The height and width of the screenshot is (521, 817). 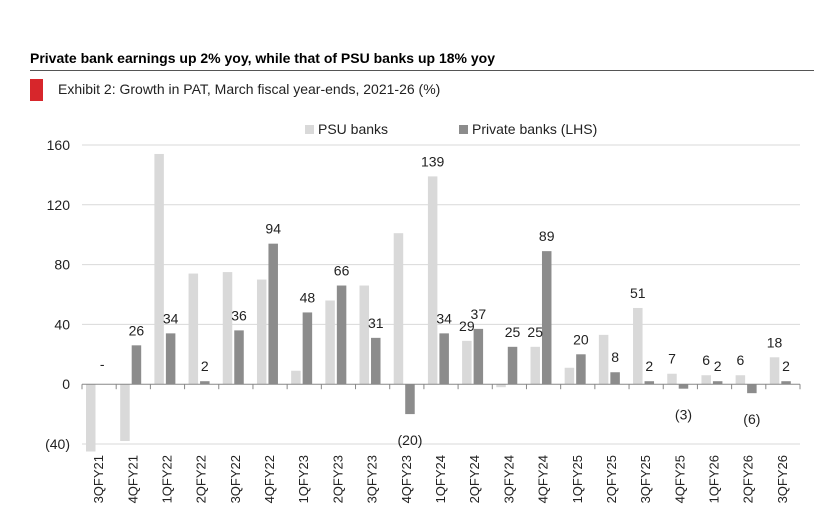 I want to click on private-bar-1QFY22, so click(x=170, y=359).